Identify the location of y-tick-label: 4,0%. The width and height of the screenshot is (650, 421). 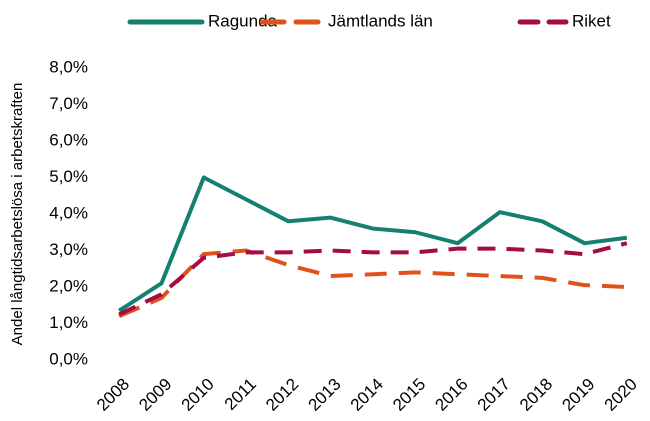
(68, 212).